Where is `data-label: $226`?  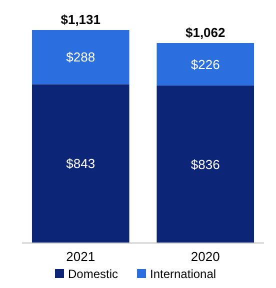
data-label: $226 is located at coordinates (205, 64).